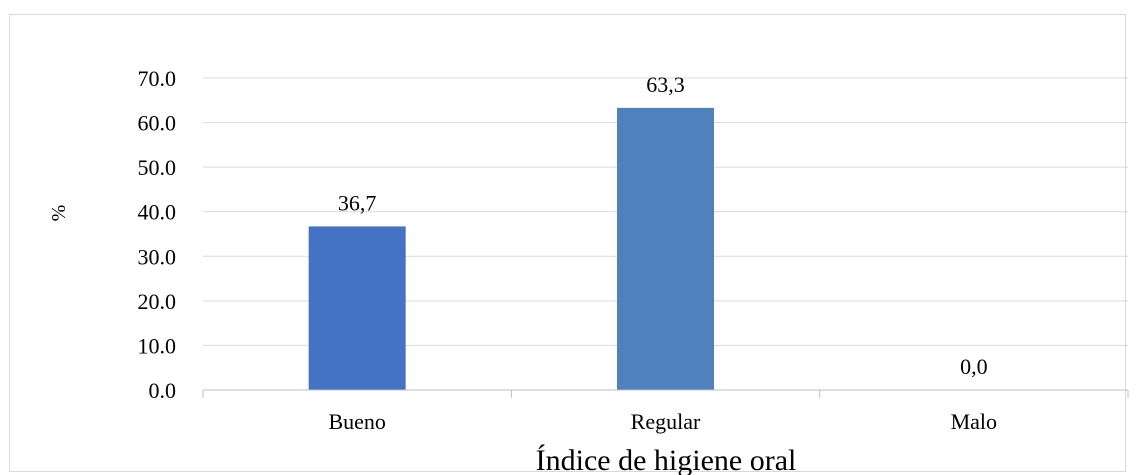 This screenshot has width=1138, height=475. Describe the element at coordinates (356, 421) in the screenshot. I see `x-tick-label: Bueno` at that location.